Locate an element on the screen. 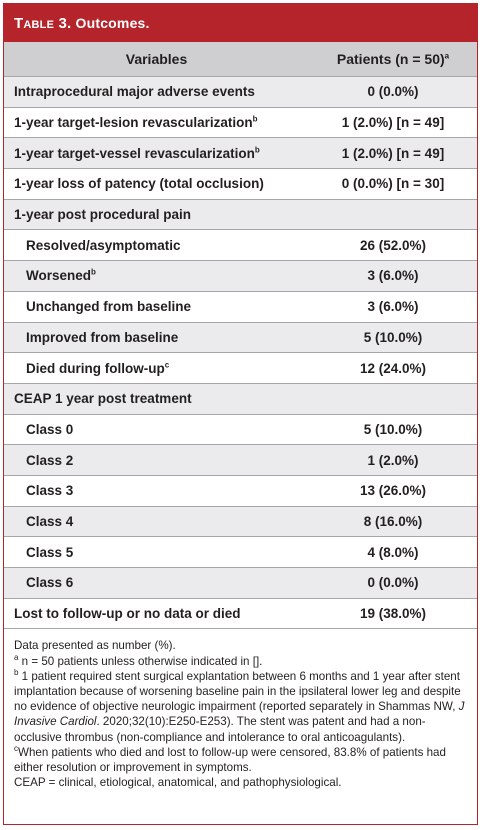 The width and height of the screenshot is (483, 830). row-label: 1-year loss of patency (total occlusion) is located at coordinates (139, 184).